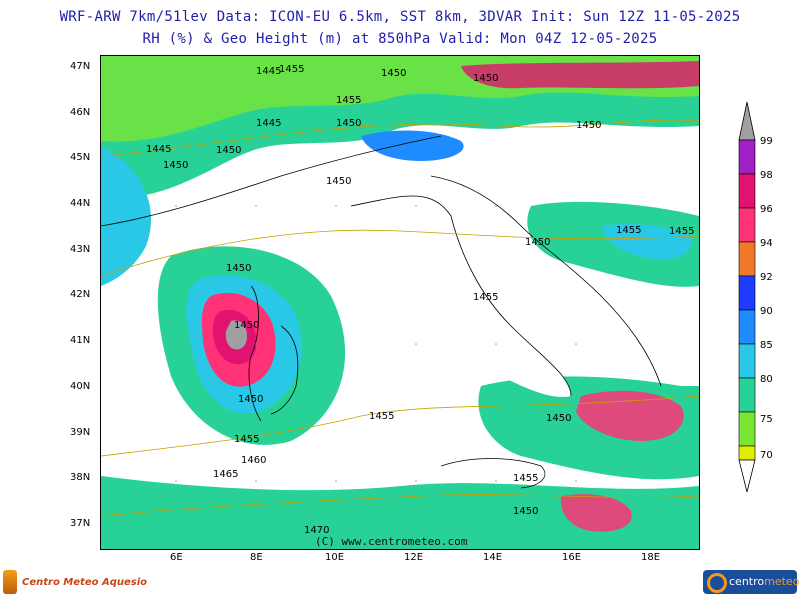  I want to click on lat-label: 38N, so click(80, 477).